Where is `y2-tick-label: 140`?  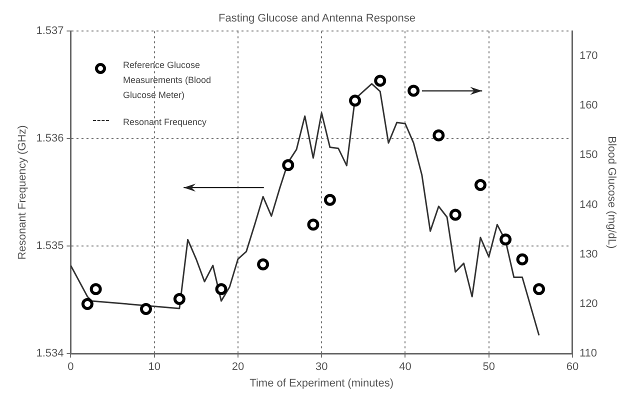 y2-tick-label: 140 is located at coordinates (588, 204).